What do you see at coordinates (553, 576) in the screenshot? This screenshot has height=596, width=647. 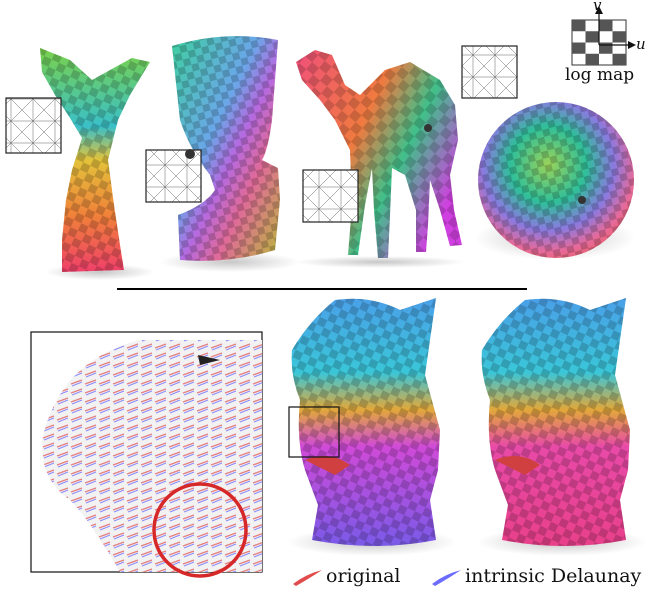 I see `legend-intrinsic-label: intrinsic Delaunay` at bounding box center [553, 576].